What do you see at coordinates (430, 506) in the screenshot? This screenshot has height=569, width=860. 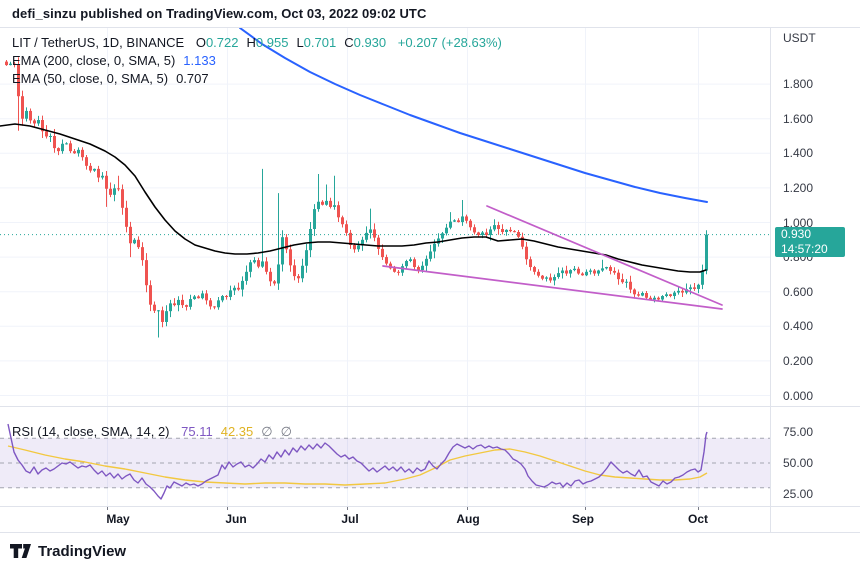 I see `time-axis-divider-top` at bounding box center [430, 506].